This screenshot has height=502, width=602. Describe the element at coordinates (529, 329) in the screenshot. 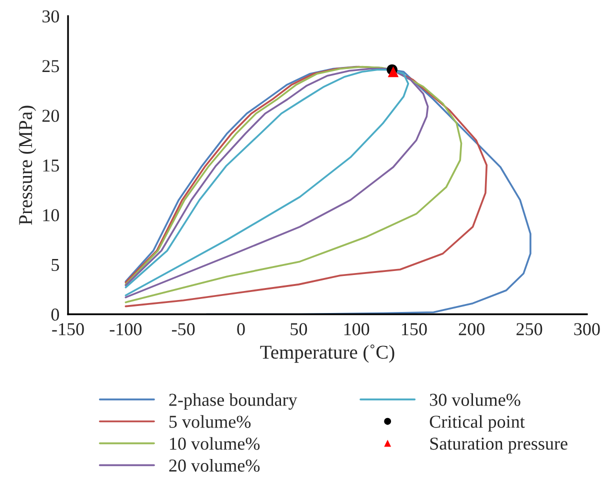

I see `x-tick-label: 250` at that location.